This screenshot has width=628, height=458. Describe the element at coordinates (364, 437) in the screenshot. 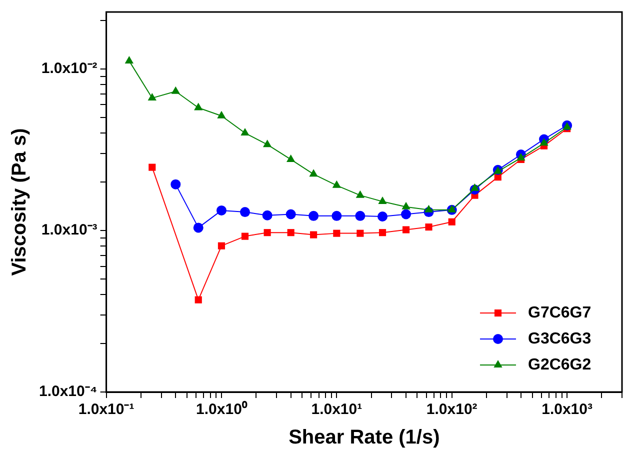

I see `x-axis-title: Shear Rate (1/s)` at that location.